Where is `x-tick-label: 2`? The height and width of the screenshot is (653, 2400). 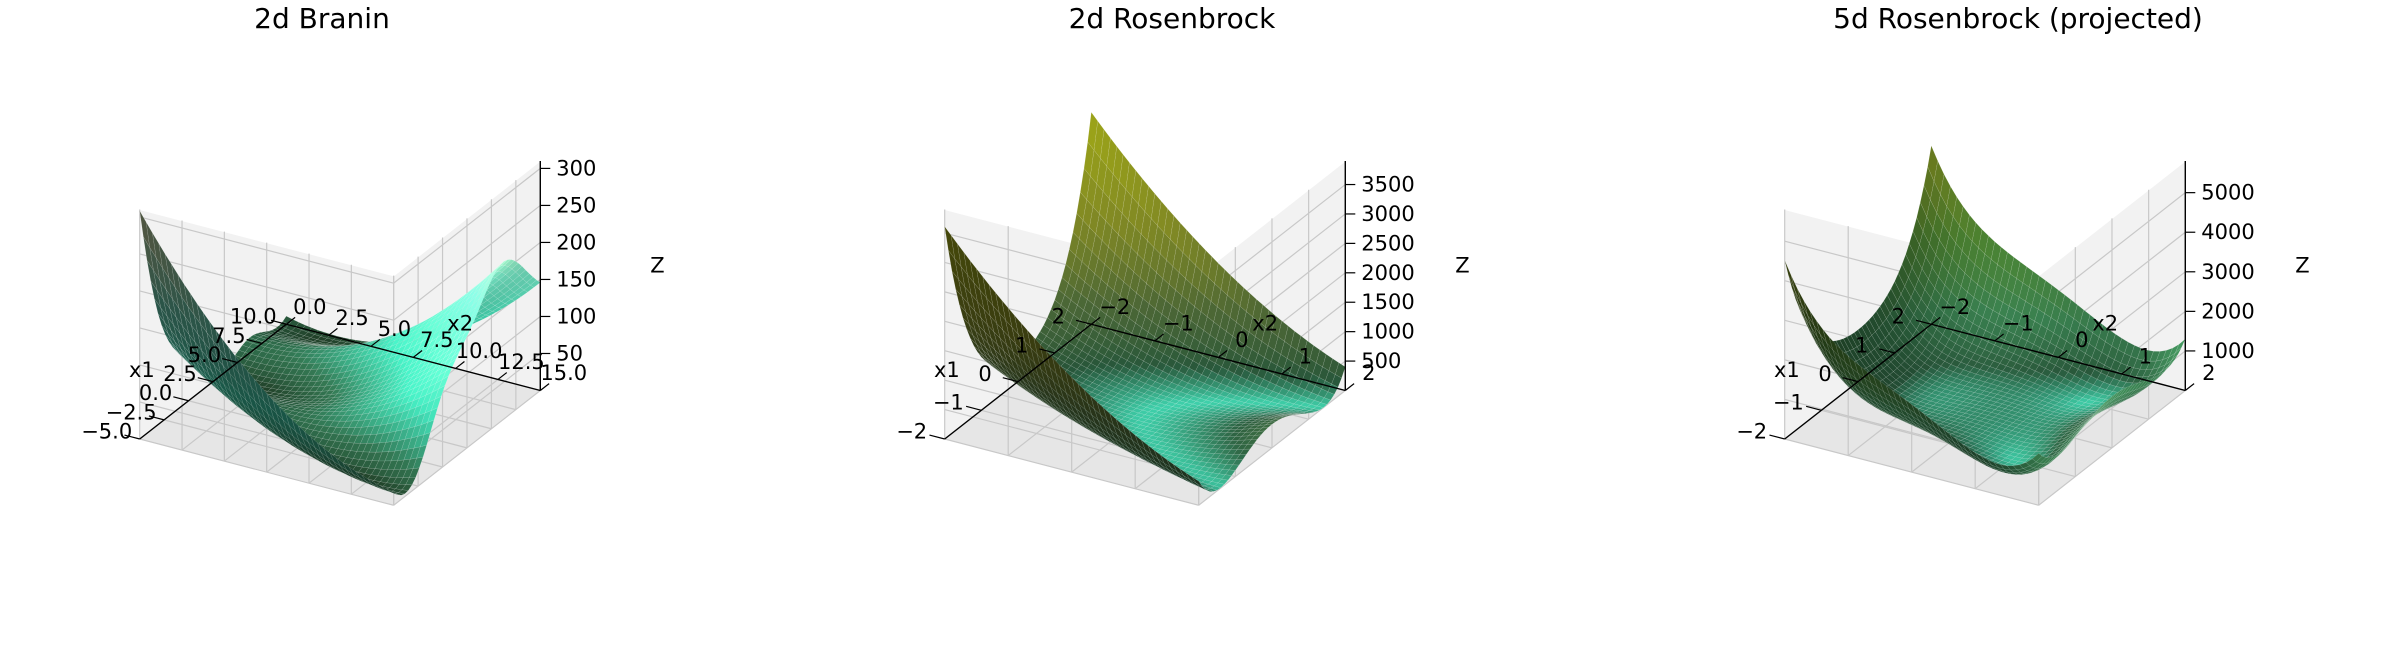 x-tick-label: 2 is located at coordinates (1058, 317).